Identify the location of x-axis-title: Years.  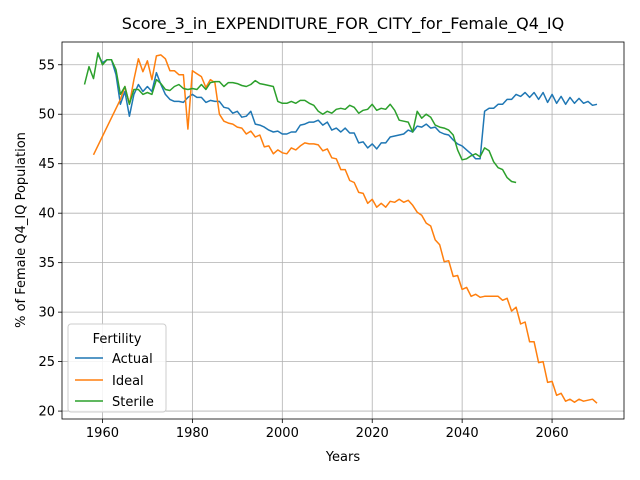
(343, 457).